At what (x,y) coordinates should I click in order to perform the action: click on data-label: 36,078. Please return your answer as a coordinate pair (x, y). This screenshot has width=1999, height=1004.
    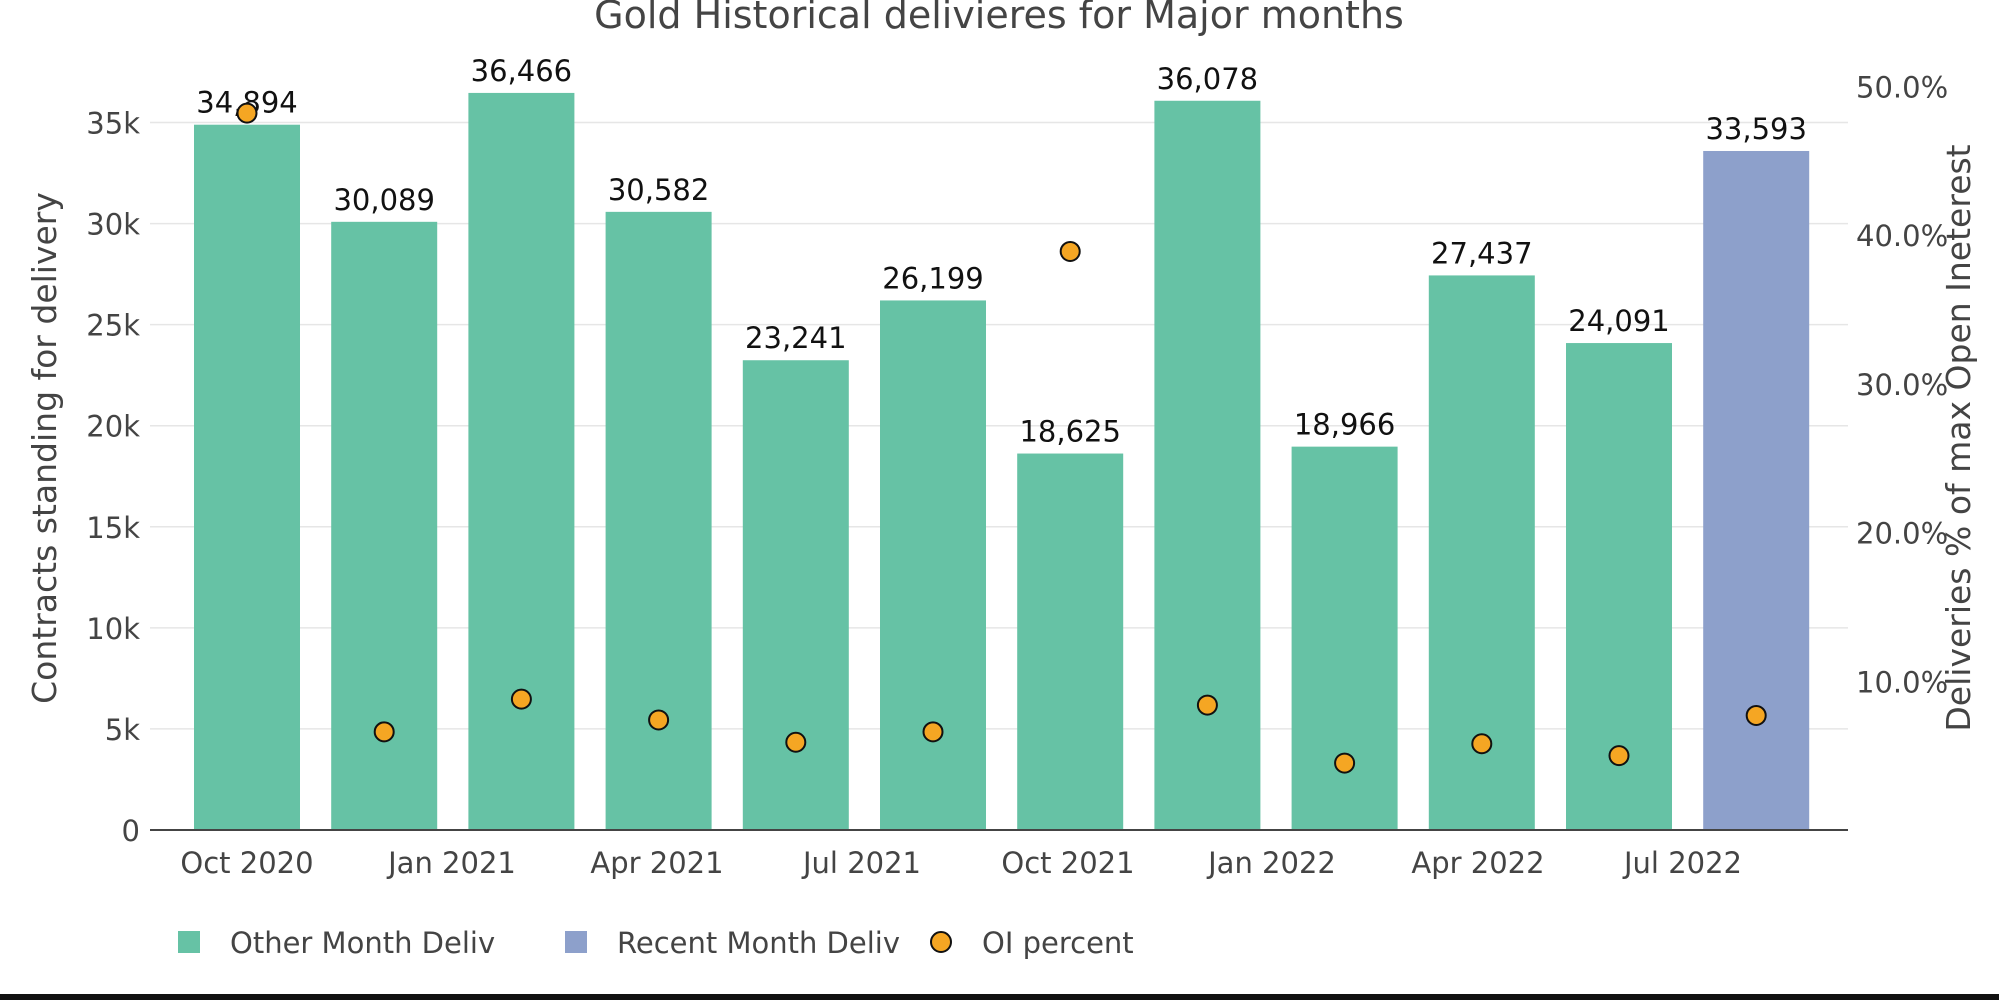
    Looking at the image, I should click on (1207, 79).